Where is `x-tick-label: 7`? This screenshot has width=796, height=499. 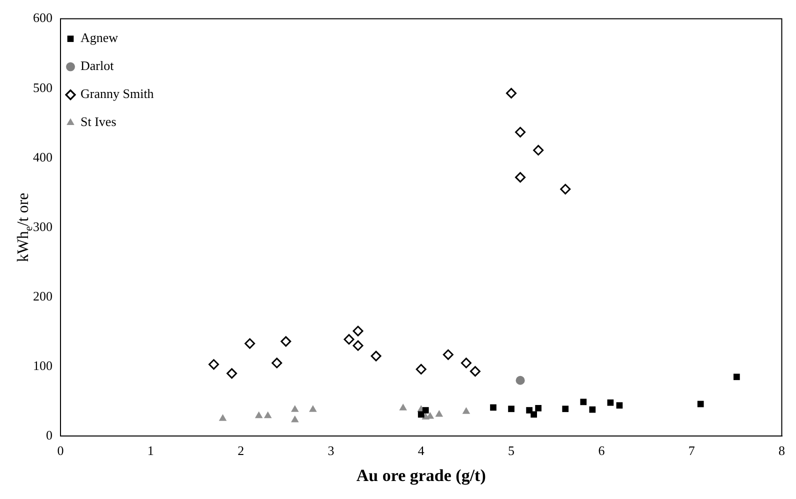
x-tick-label: 7 is located at coordinates (692, 450).